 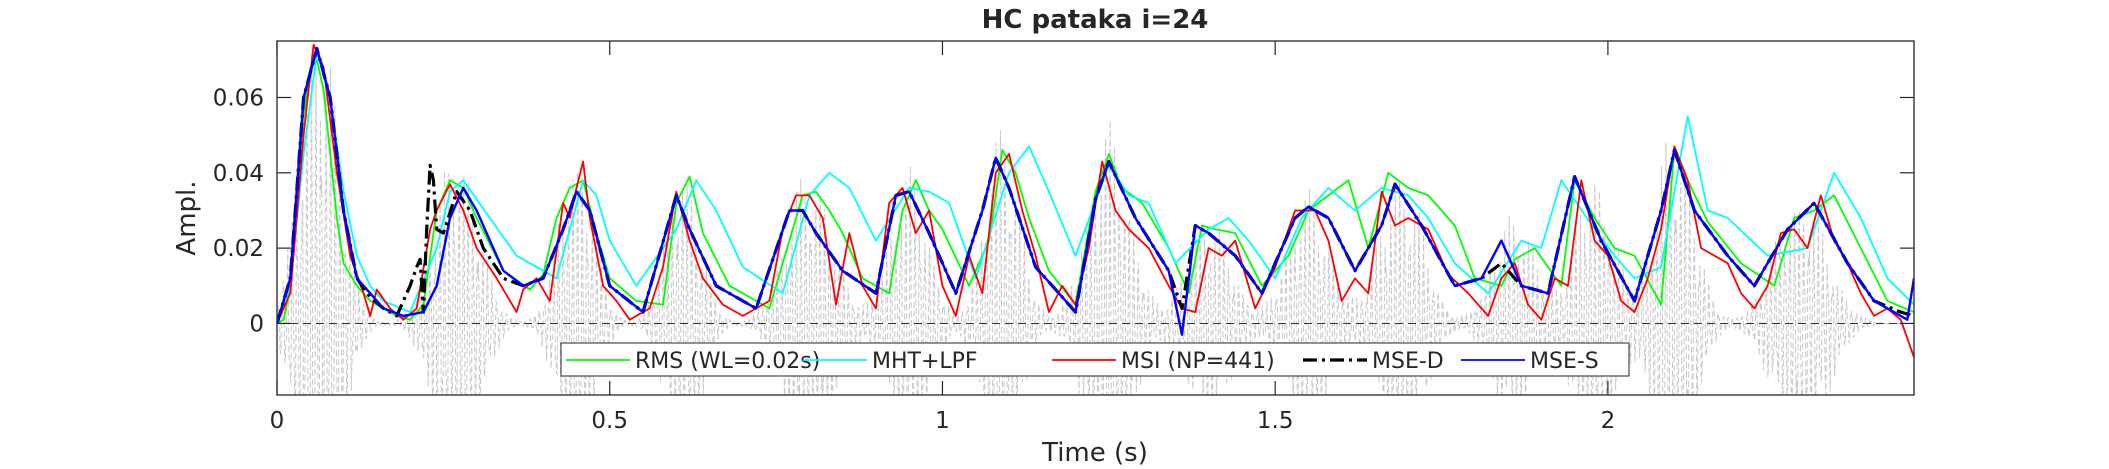 I want to click on legend-label-3: MSE-D, so click(x=1408, y=361).